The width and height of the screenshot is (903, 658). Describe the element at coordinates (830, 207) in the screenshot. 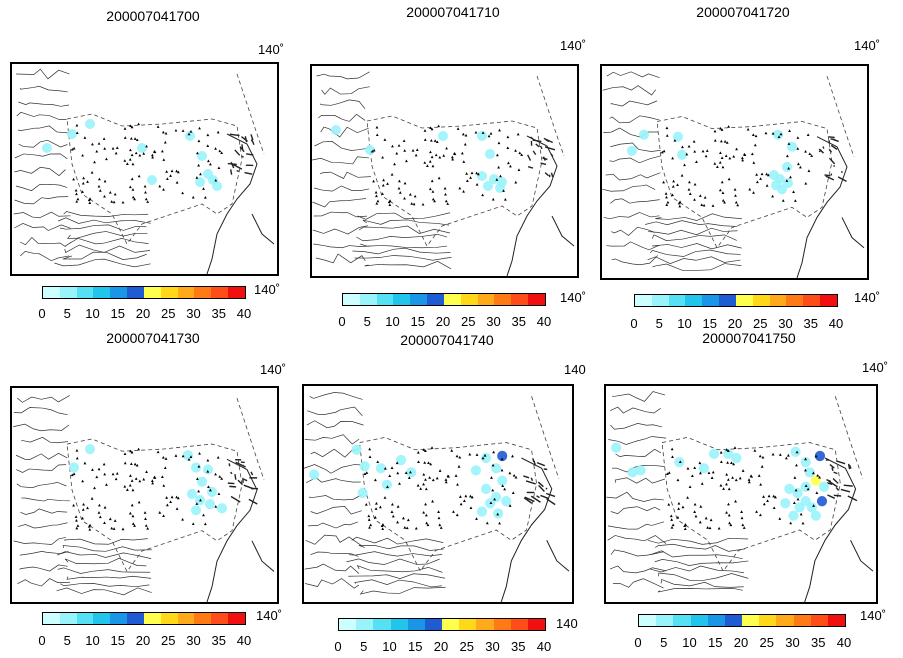

I see `coastline` at that location.